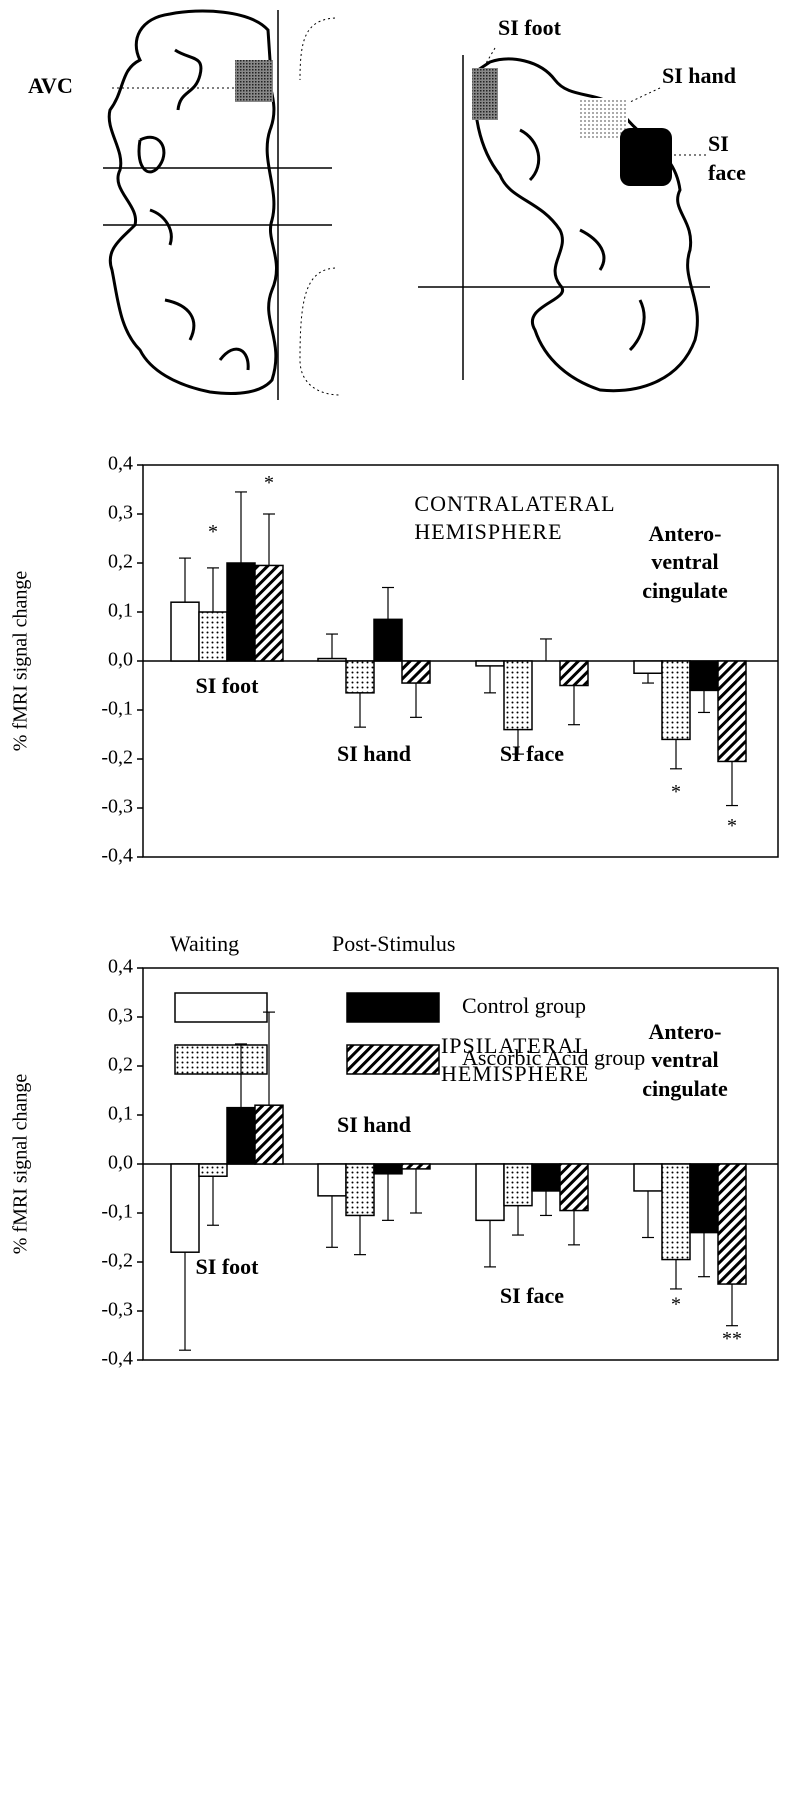  Describe the element at coordinates (192, 202) in the screenshot. I see `brain-left` at that location.